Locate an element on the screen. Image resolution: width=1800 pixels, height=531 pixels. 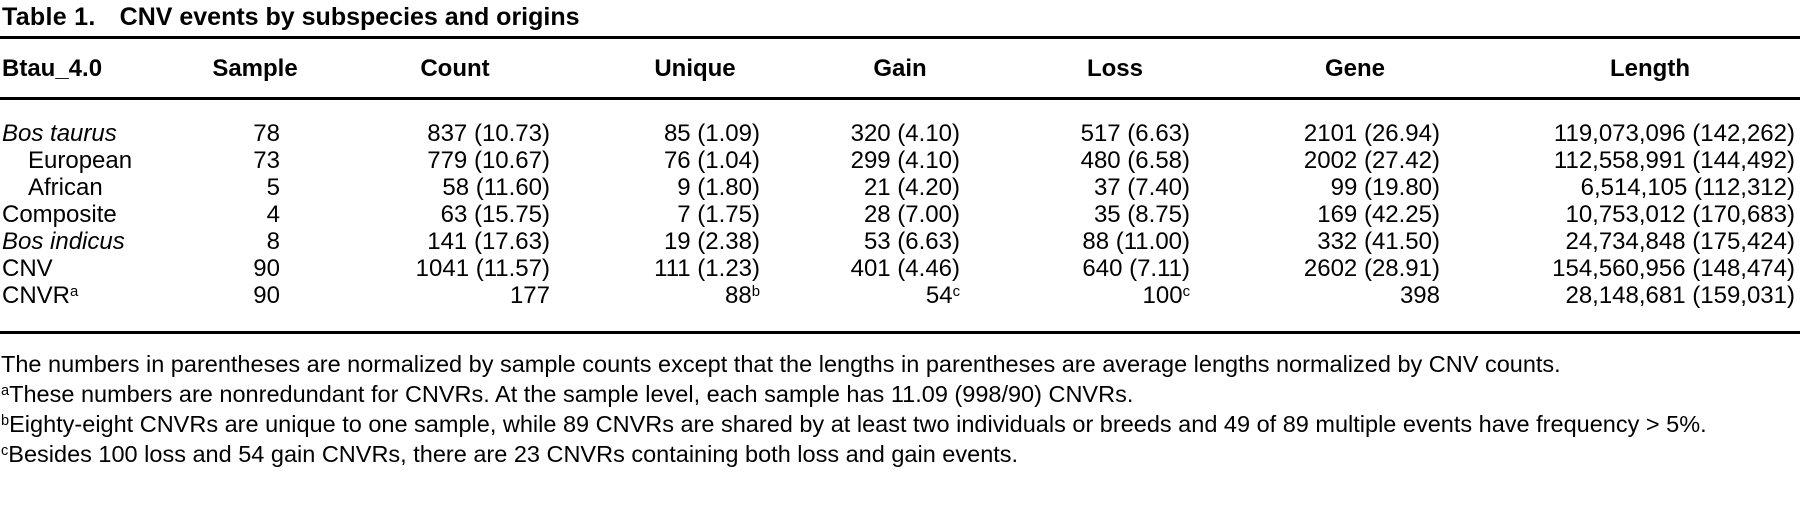
table-cell: 517 (6.63) is located at coordinates (1095, 123).